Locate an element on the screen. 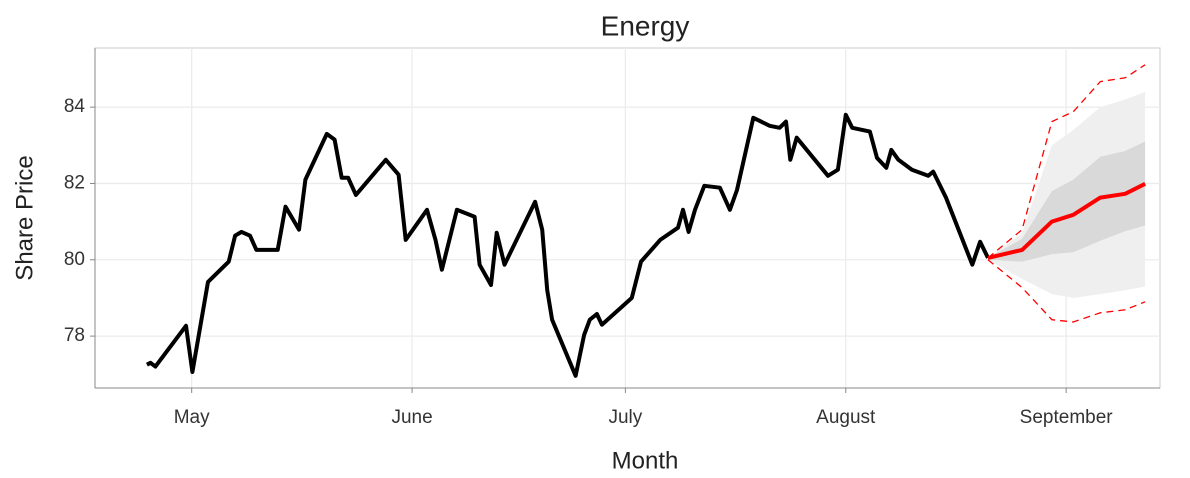 The image size is (1190, 478). x-tick-label: June is located at coordinates (411, 417).